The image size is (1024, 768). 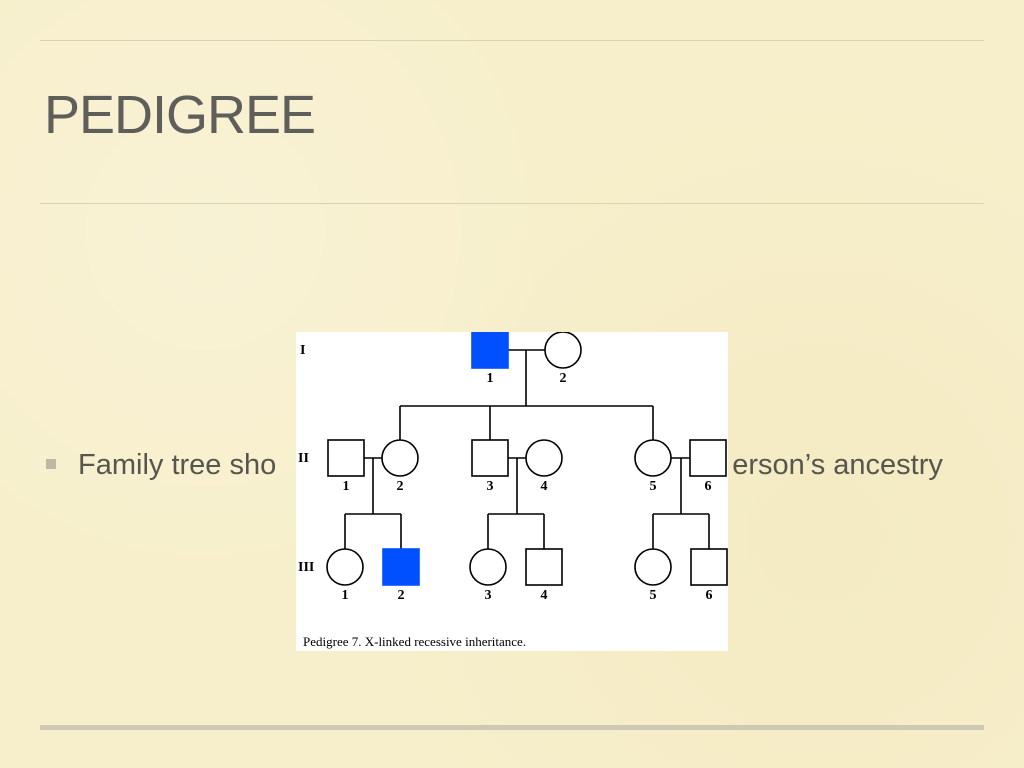 I want to click on bottom-rule, so click(x=512, y=727).